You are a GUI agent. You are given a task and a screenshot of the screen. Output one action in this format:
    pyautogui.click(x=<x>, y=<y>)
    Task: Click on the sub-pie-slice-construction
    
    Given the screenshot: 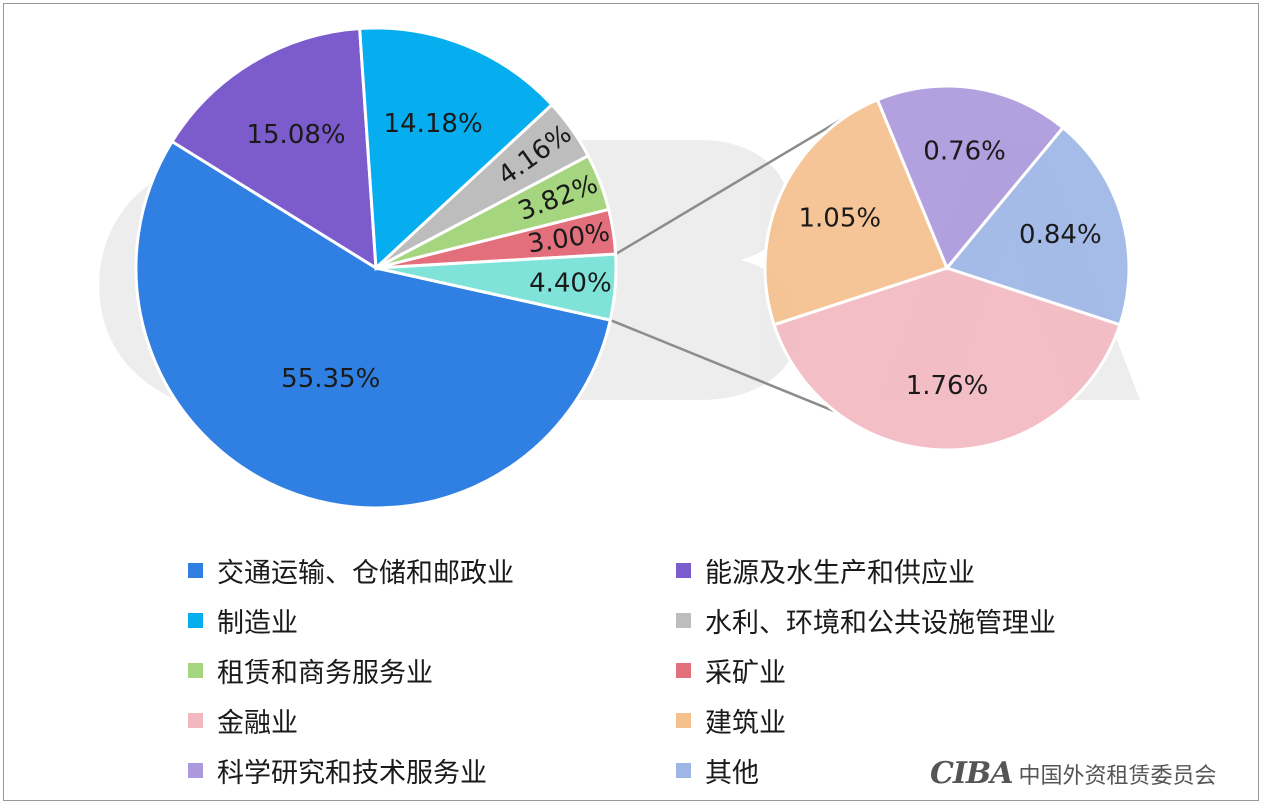 What is the action you would take?
    pyautogui.click(x=856, y=212)
    